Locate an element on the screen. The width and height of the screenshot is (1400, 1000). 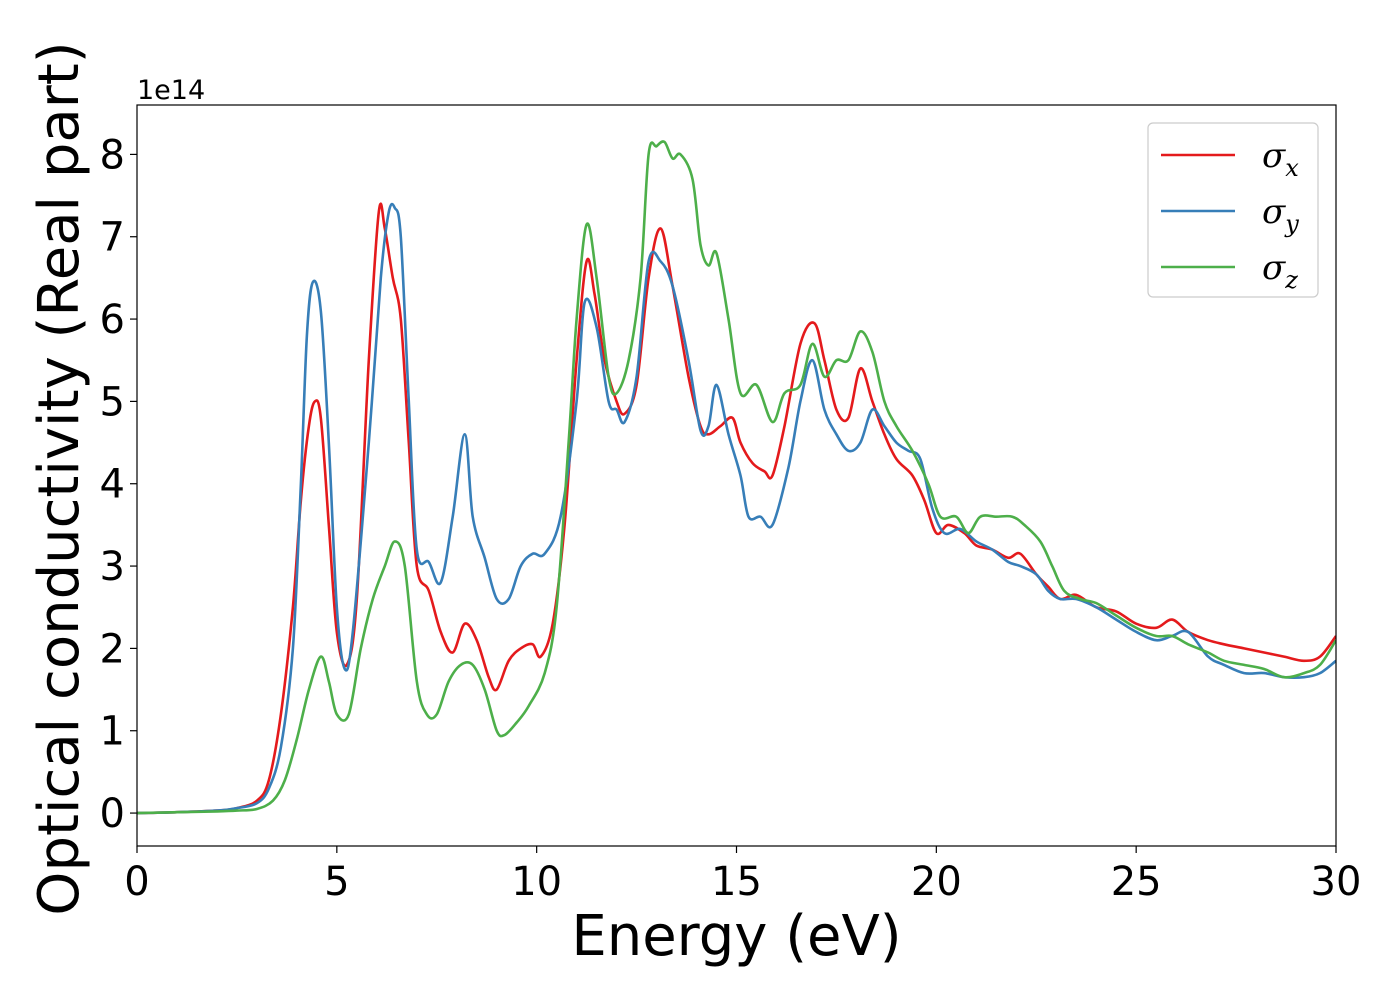
y-axis-label: Optical conductivity (Real part) is located at coordinates (59, 478).